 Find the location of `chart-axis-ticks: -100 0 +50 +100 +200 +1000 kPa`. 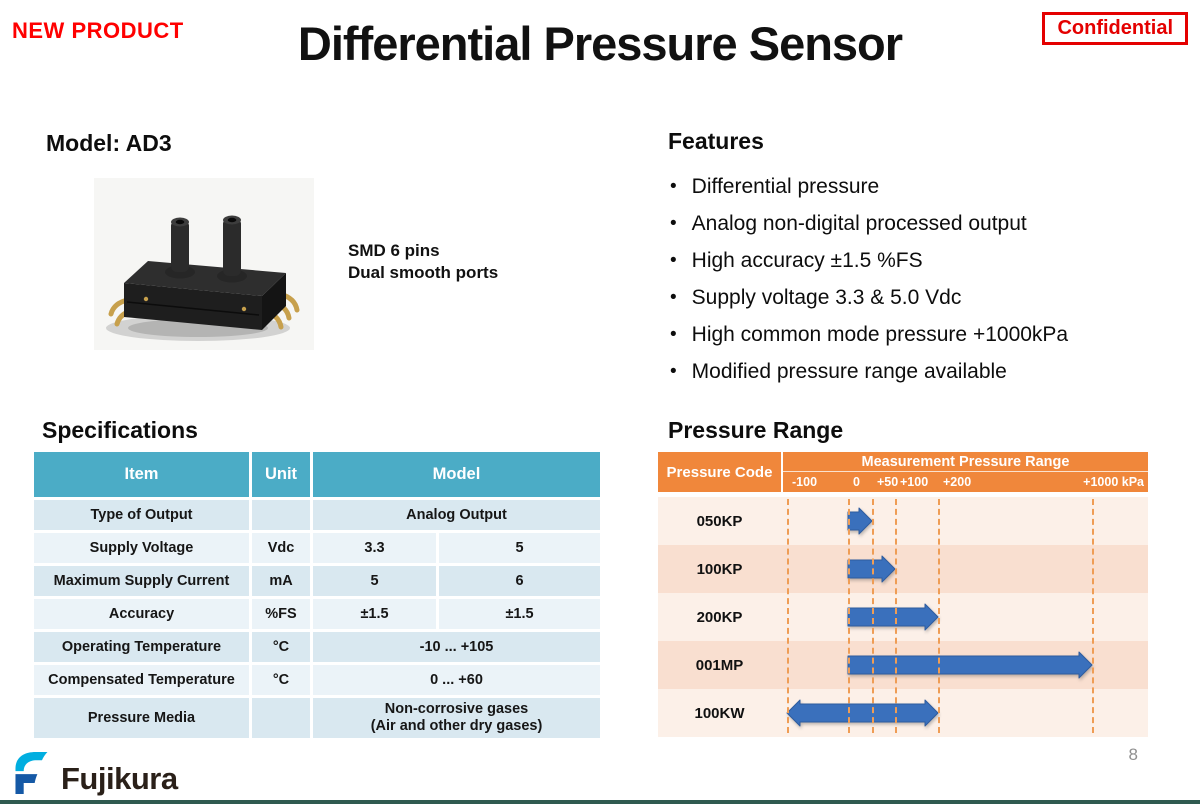

chart-axis-ticks: -100 0 +50 +100 +200 +1000 kPa is located at coordinates (965, 482).